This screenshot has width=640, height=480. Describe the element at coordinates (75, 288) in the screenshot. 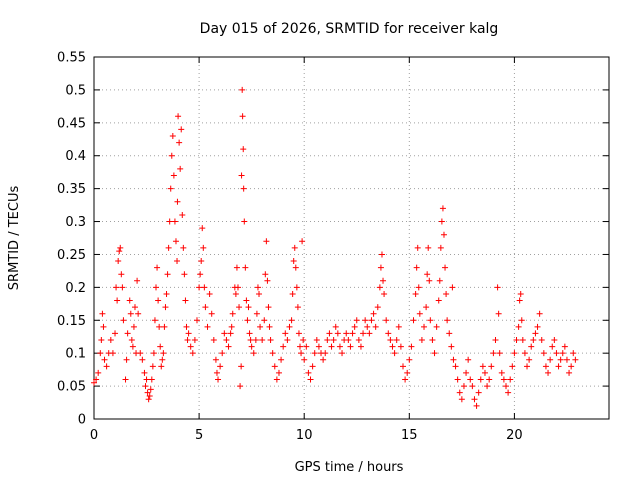

I see `y-tick-label: 0.2` at that location.